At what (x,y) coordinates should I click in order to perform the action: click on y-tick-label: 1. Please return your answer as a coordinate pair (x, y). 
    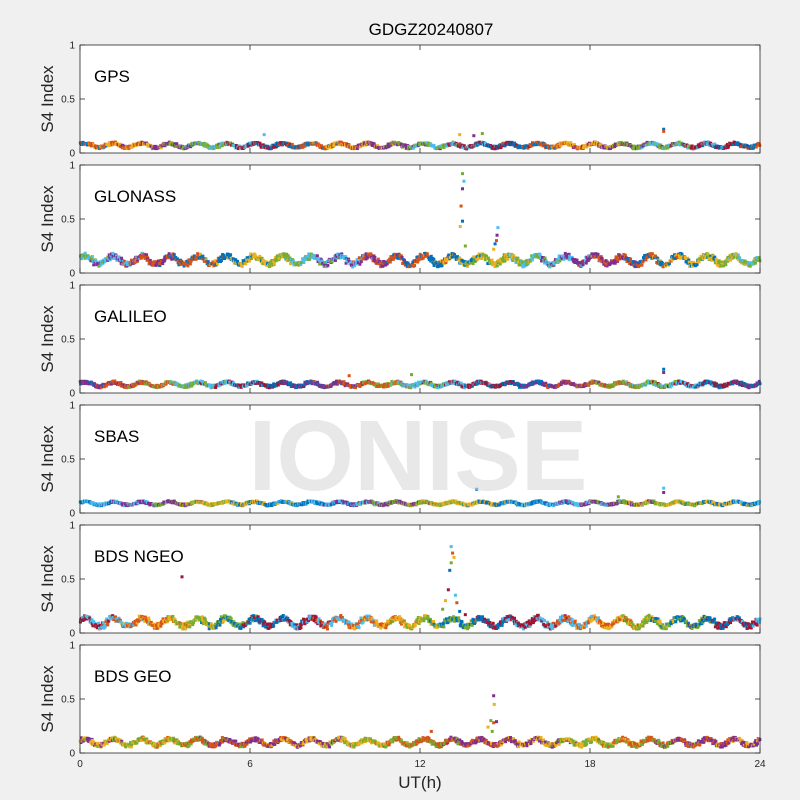
    Looking at the image, I should click on (72, 166).